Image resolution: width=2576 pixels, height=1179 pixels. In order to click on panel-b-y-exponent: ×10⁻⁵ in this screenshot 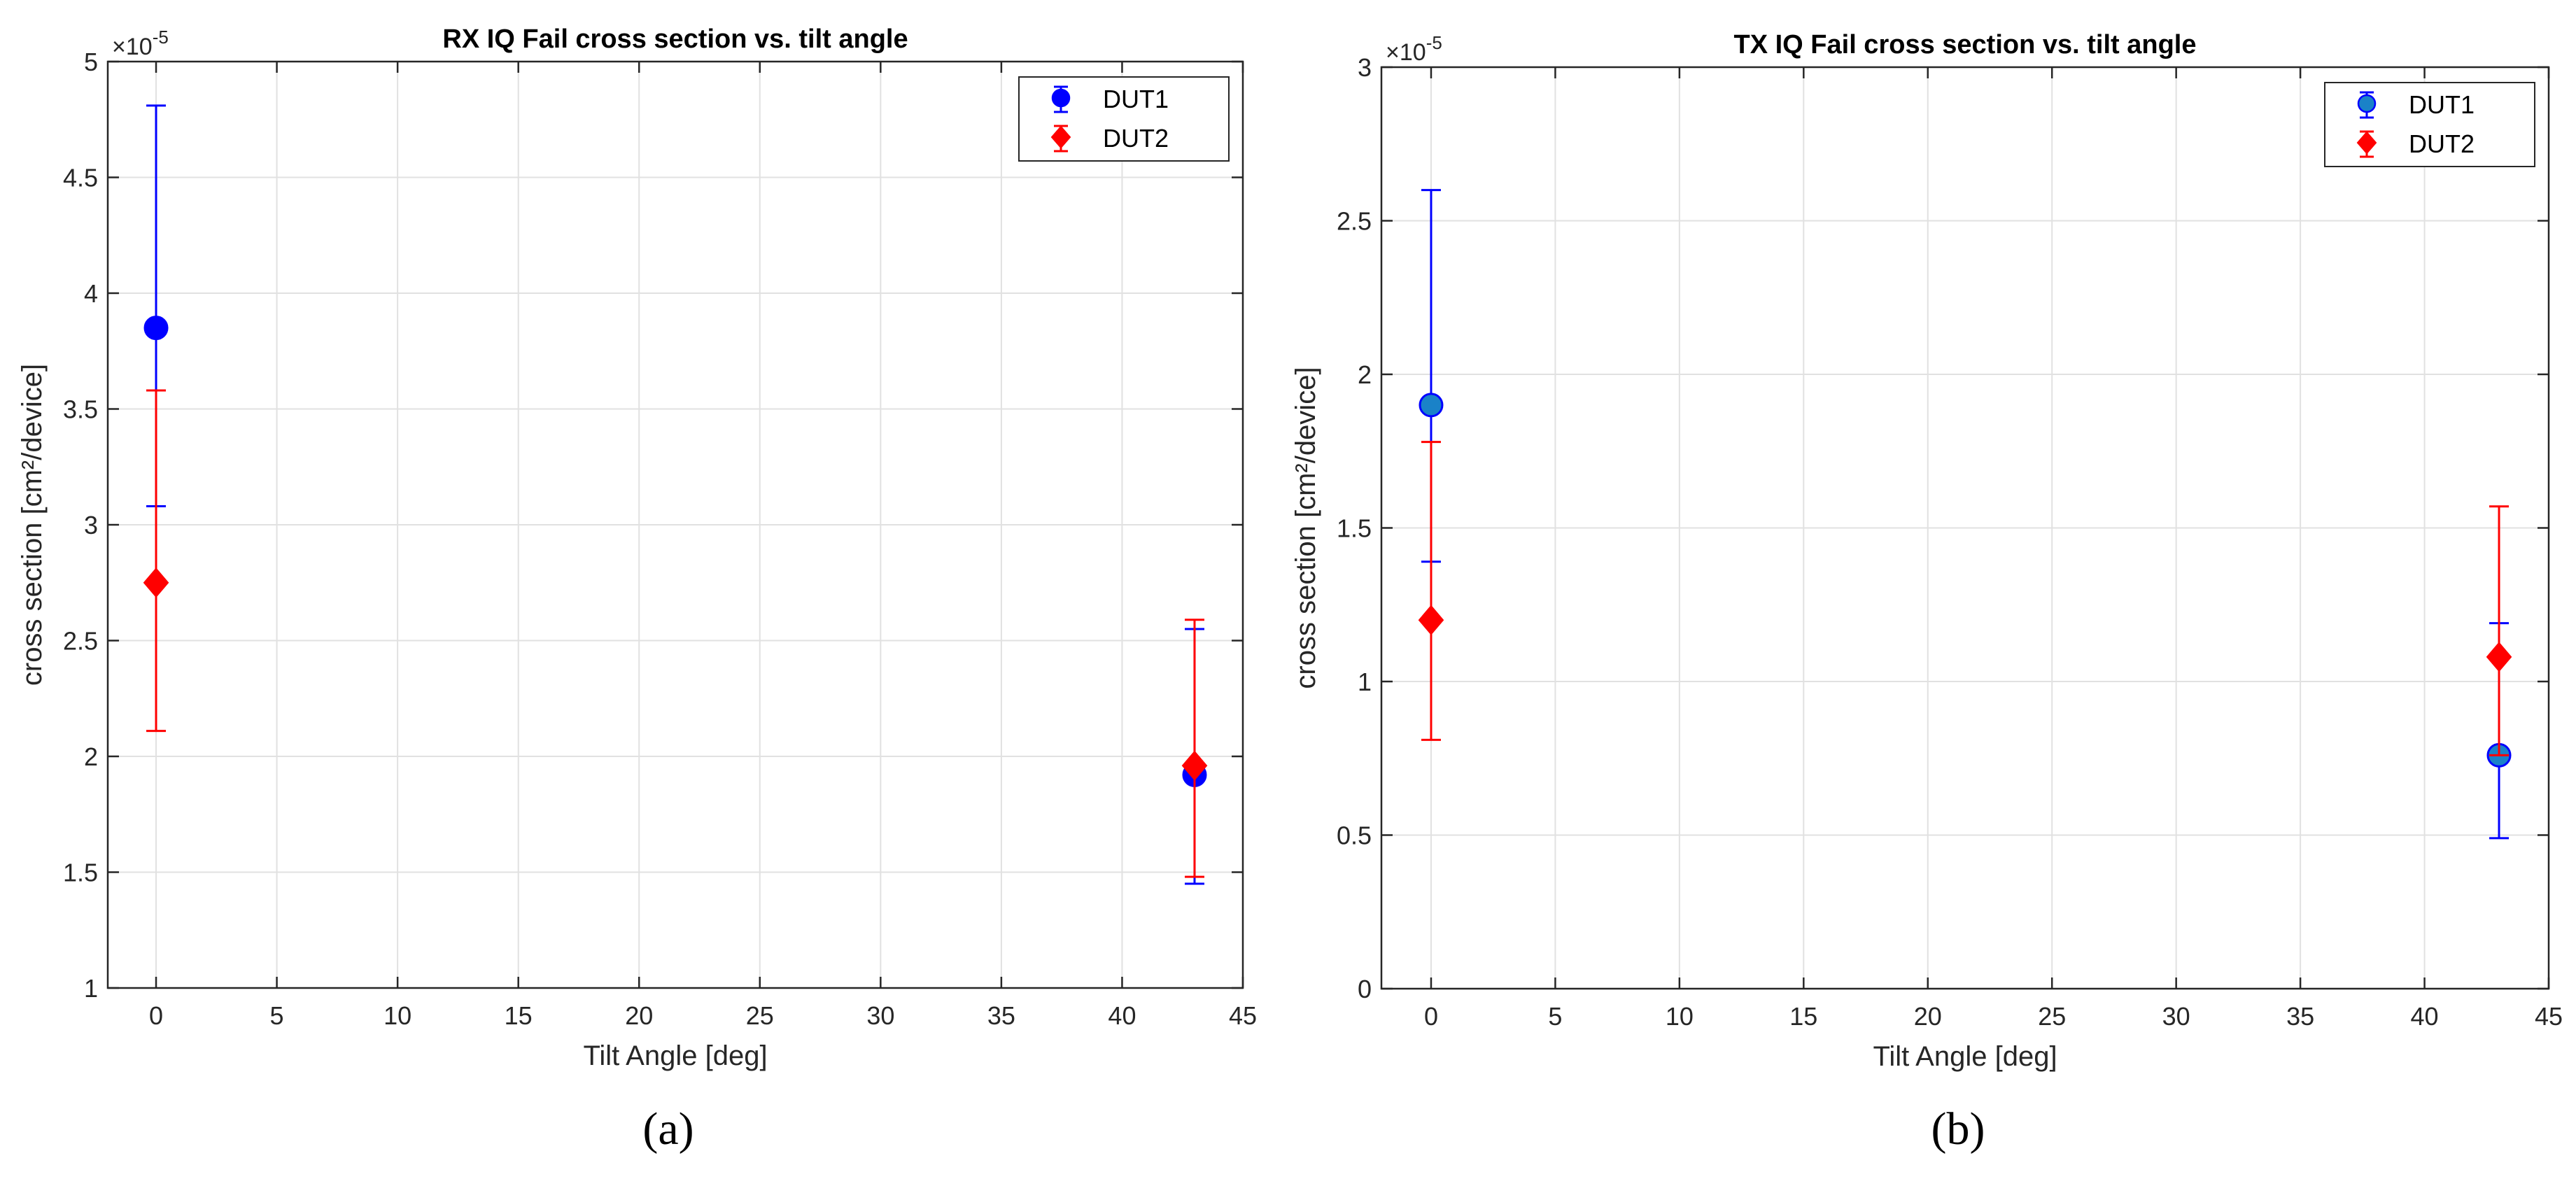, I will do `click(1414, 49)`.